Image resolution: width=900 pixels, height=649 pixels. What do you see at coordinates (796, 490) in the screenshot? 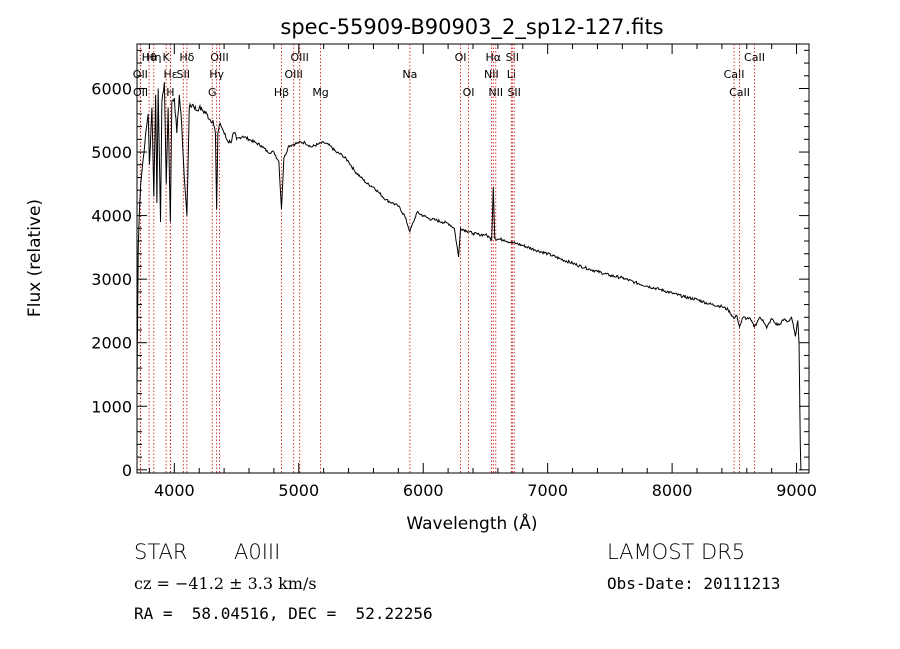
I see `x-tick-label-5: 9000` at bounding box center [796, 490].